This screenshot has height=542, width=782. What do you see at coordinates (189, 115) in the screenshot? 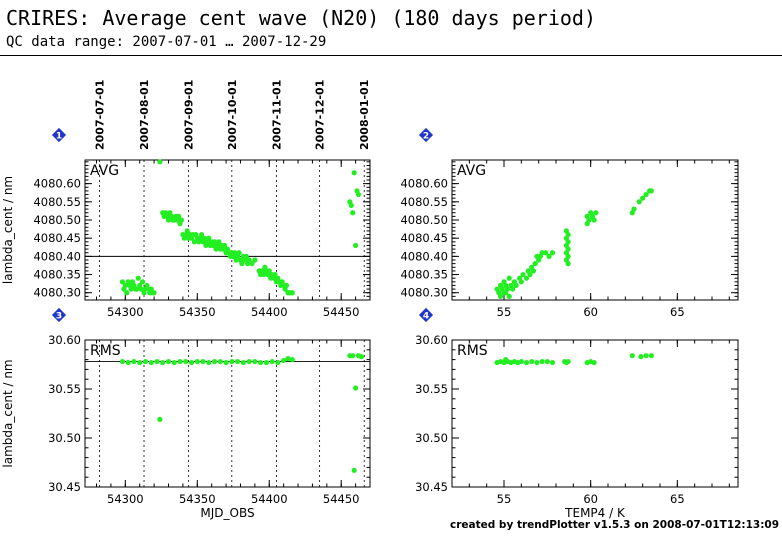
I see `date-tick-label: 2007-09-01` at bounding box center [189, 115].